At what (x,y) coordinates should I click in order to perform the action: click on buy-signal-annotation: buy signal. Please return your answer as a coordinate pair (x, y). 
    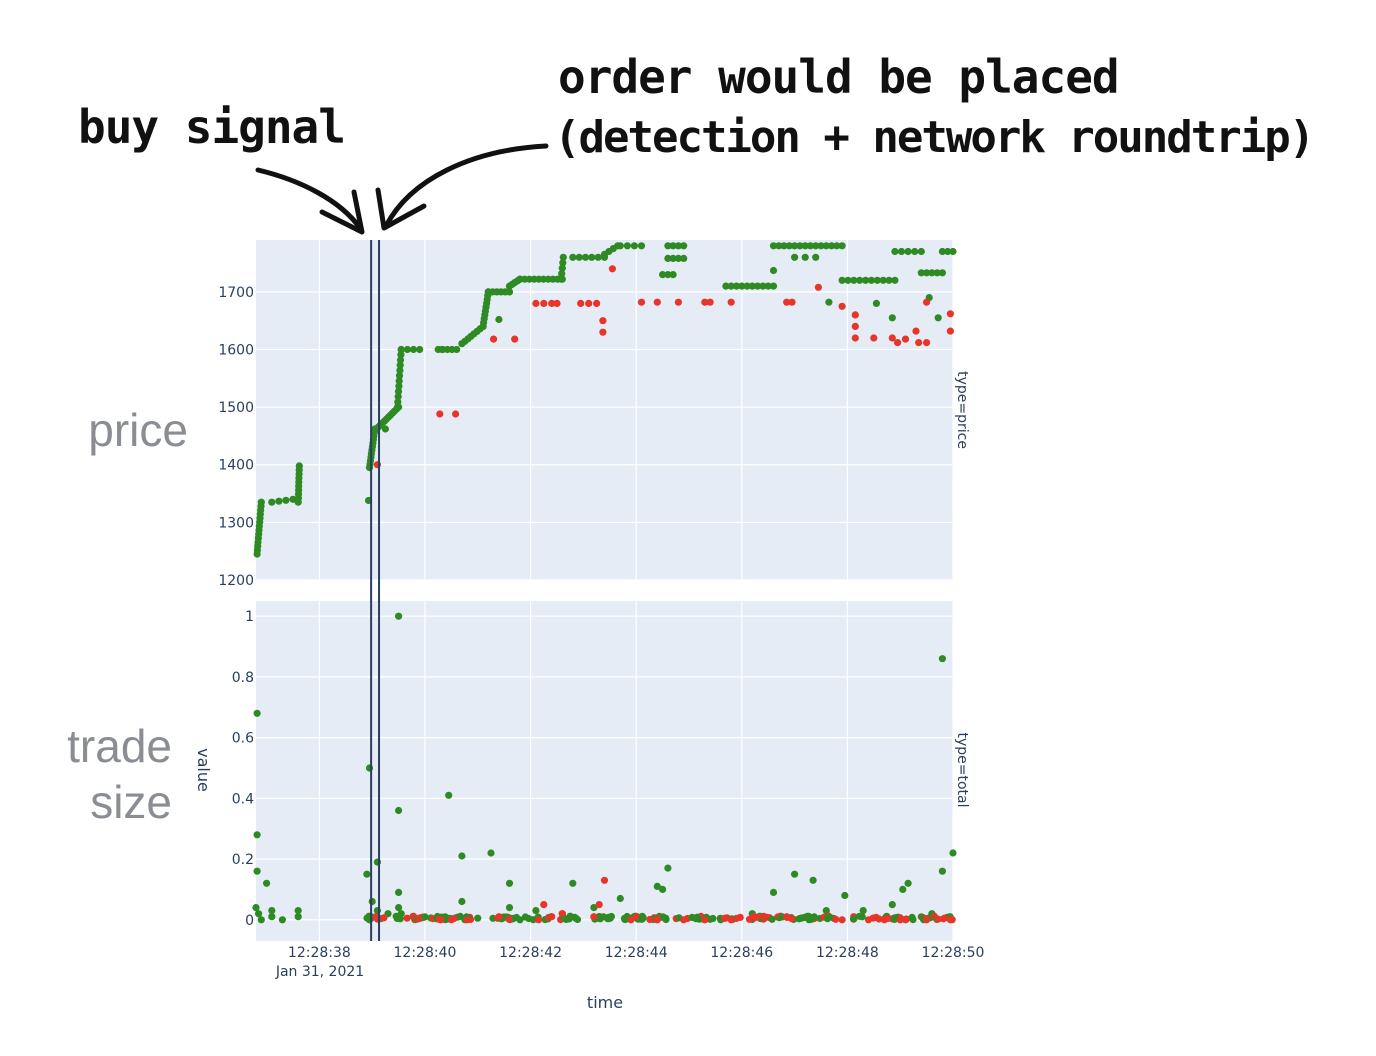
    Looking at the image, I should click on (212, 127).